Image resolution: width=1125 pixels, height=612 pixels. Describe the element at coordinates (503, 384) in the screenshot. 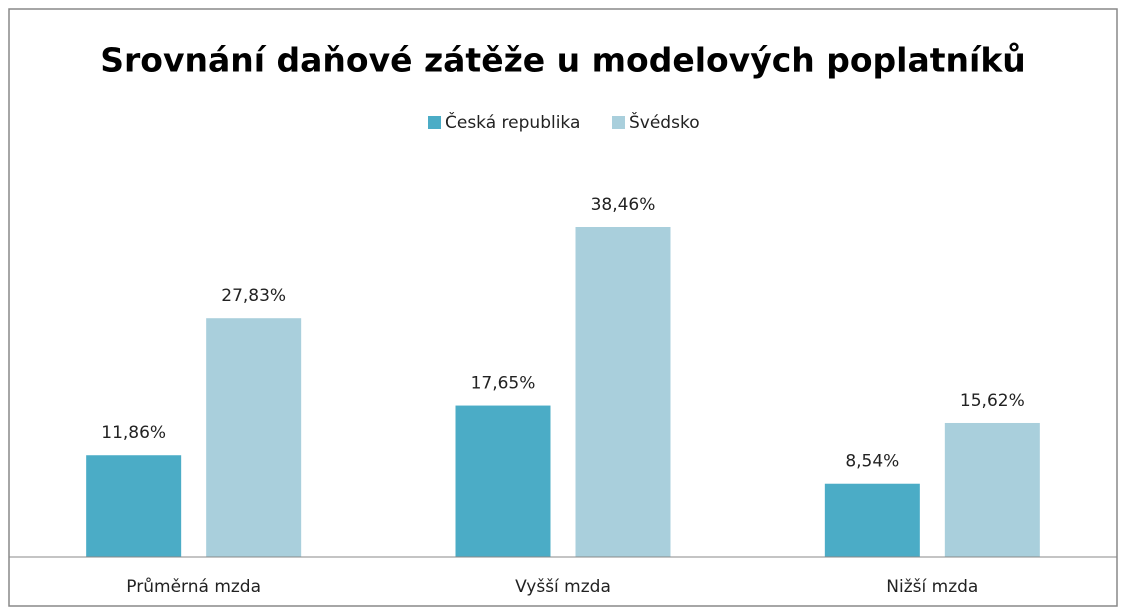

I see `data-label: 17,65%` at that location.